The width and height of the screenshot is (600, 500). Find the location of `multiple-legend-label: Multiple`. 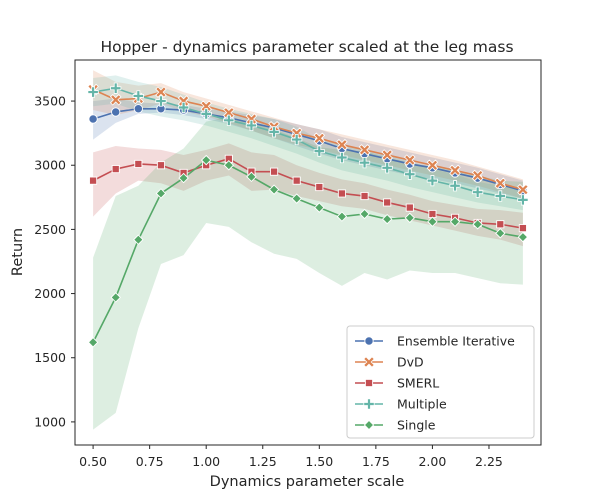

multiple-legend-label: Multiple is located at coordinates (422, 404).